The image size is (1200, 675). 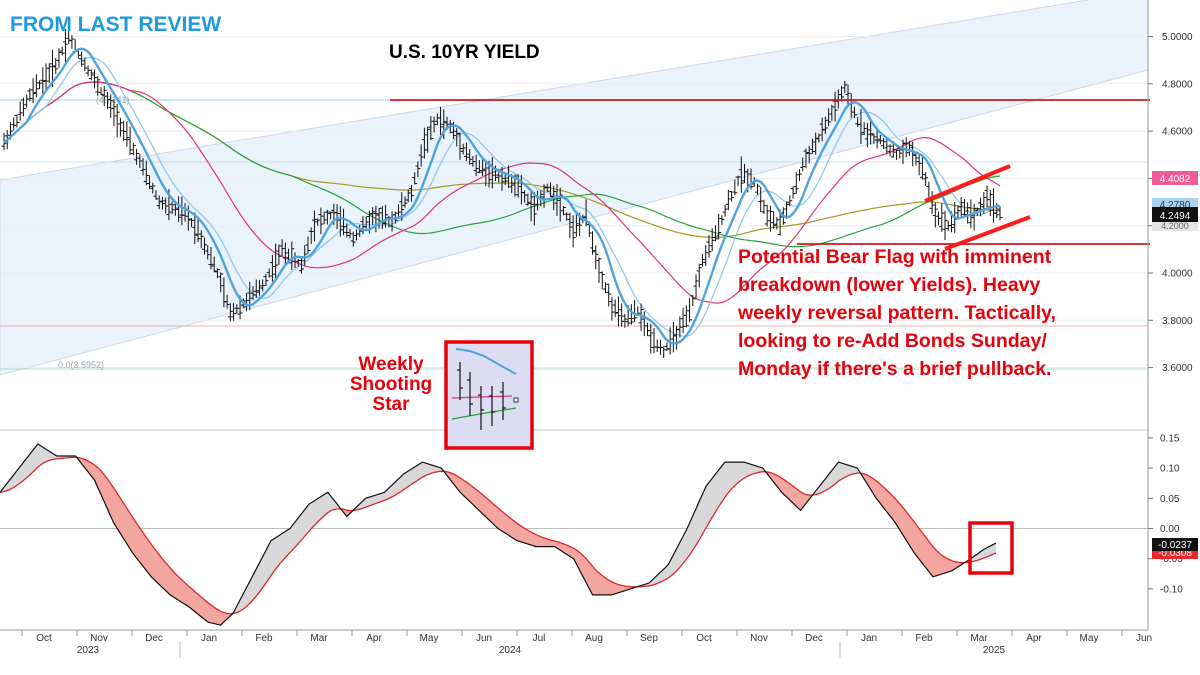 I want to click on tag-osc-last-label: -0.0237, so click(x=1175, y=545).